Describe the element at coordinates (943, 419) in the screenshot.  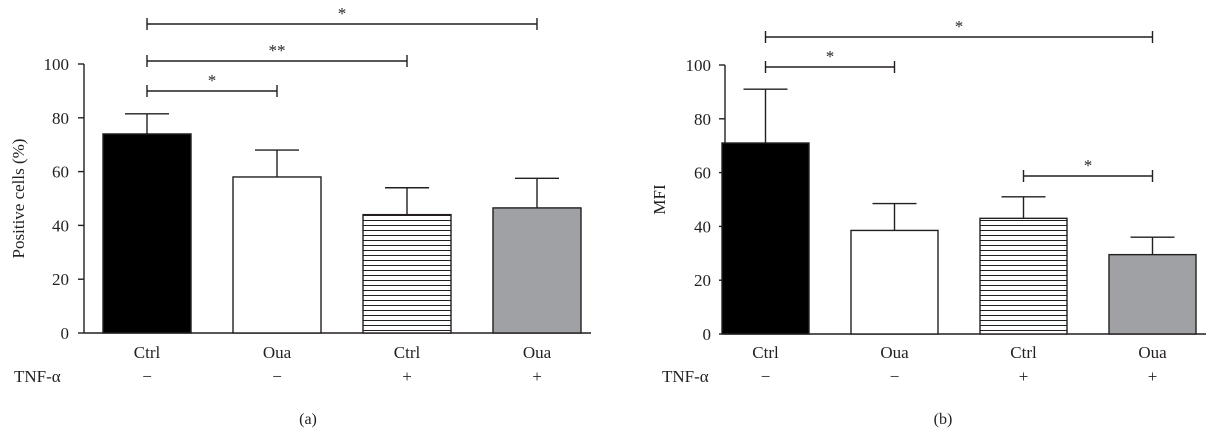
I see `panel-label: (b)` at that location.